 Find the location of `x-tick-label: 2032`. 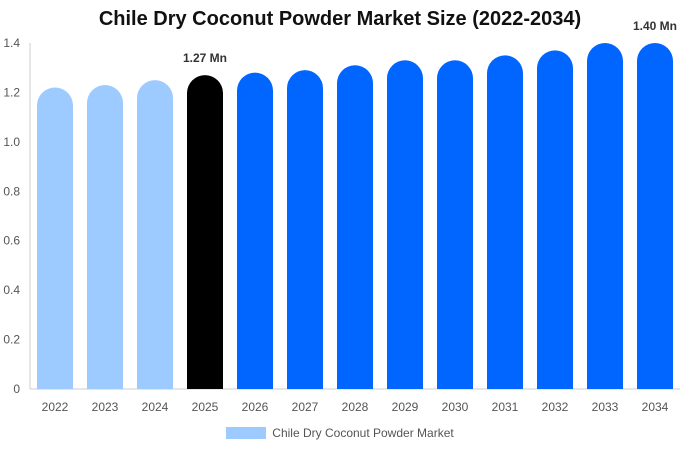

x-tick-label: 2032 is located at coordinates (555, 407).